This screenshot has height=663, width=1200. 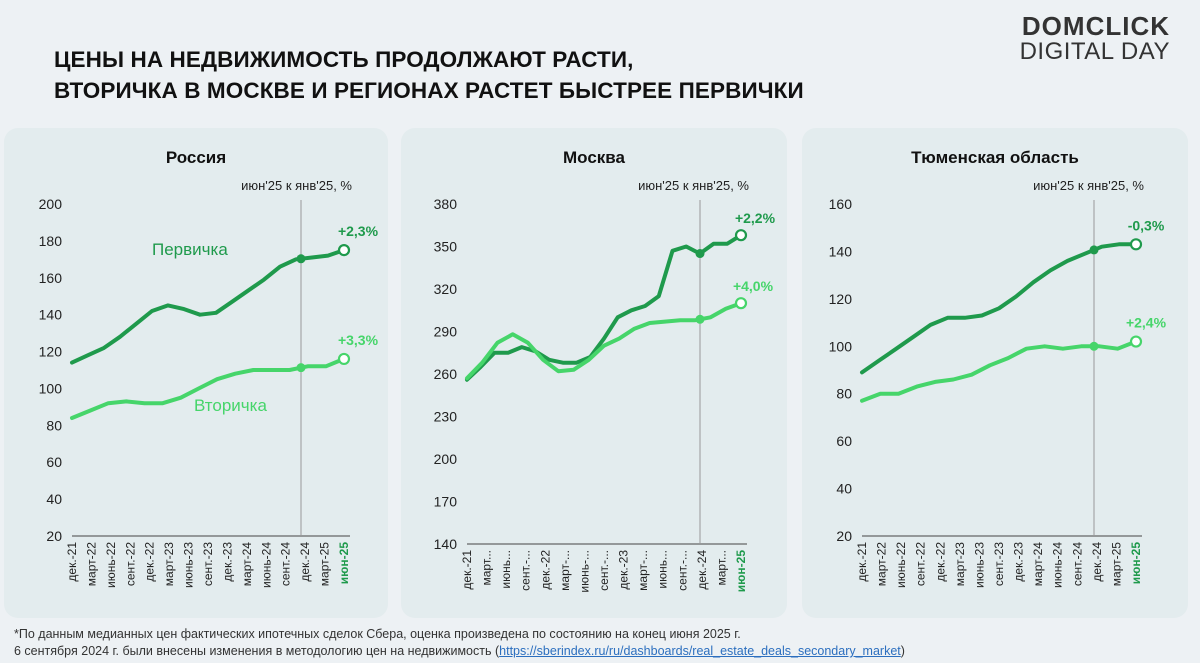 What do you see at coordinates (604, 341) in the screenshot?
I see `series-secondary-line` at bounding box center [604, 341].